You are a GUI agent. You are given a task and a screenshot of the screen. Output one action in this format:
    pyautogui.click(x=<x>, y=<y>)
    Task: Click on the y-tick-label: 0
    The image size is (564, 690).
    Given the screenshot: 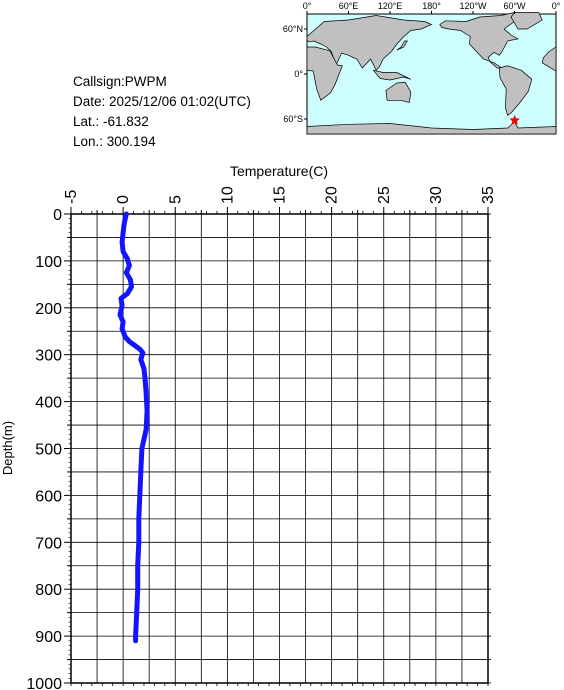 What is the action you would take?
    pyautogui.click(x=57, y=215)
    